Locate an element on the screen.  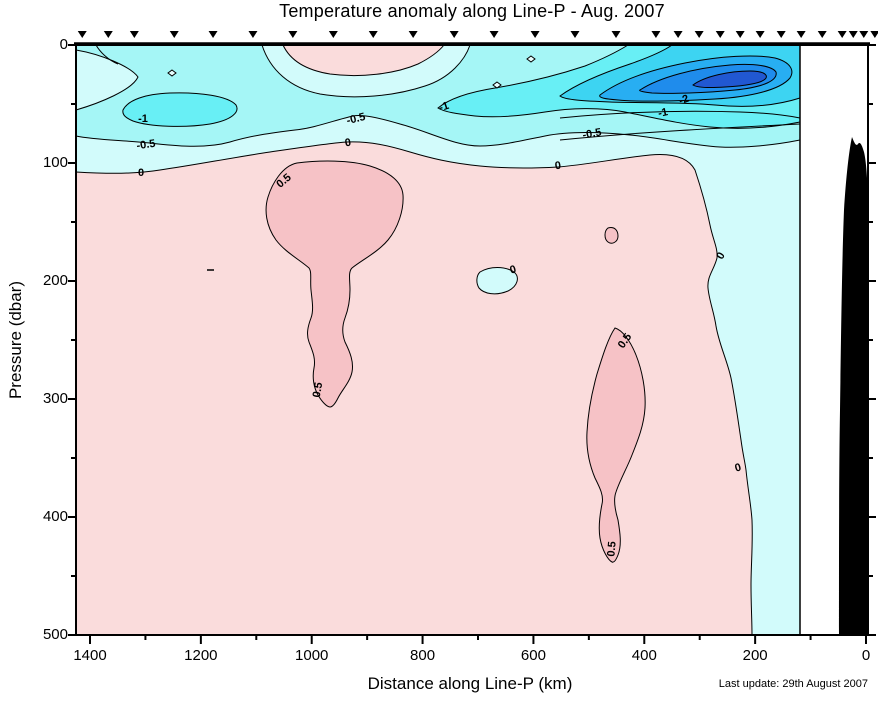
y-tick-label: 500 is located at coordinates (55, 634).